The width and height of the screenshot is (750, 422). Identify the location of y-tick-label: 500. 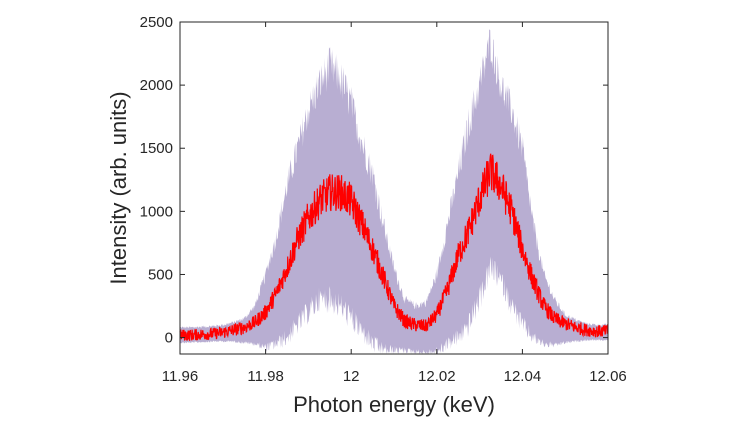
(160, 274).